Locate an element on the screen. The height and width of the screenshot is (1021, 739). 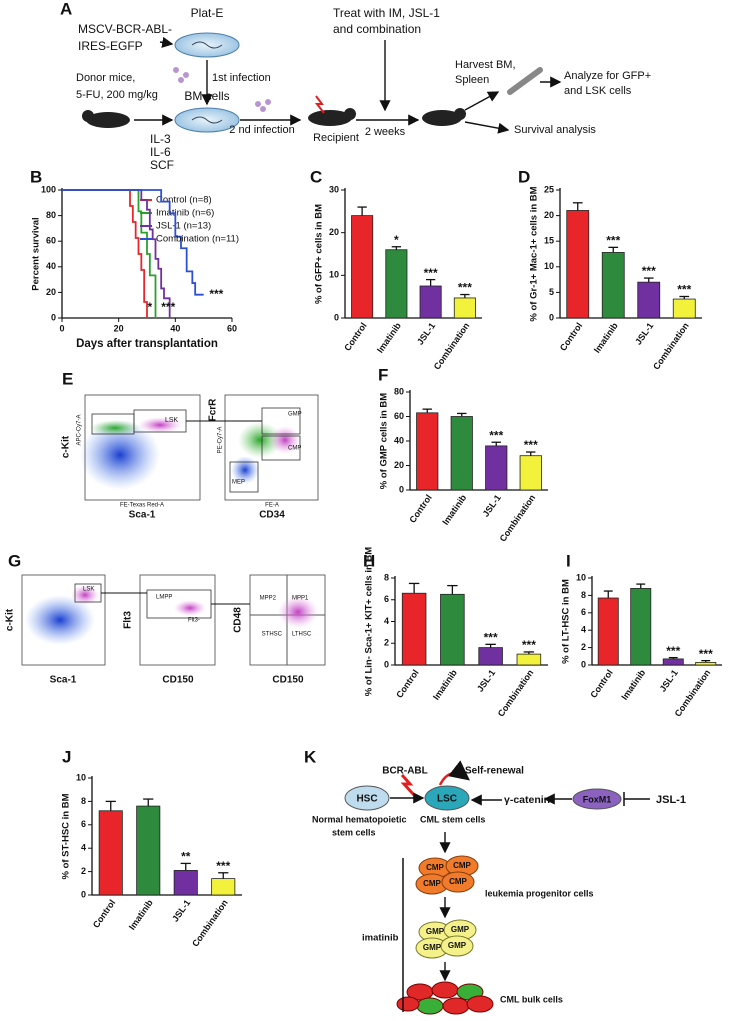
x-axis-label: Days after transplantation is located at coordinates (147, 344).